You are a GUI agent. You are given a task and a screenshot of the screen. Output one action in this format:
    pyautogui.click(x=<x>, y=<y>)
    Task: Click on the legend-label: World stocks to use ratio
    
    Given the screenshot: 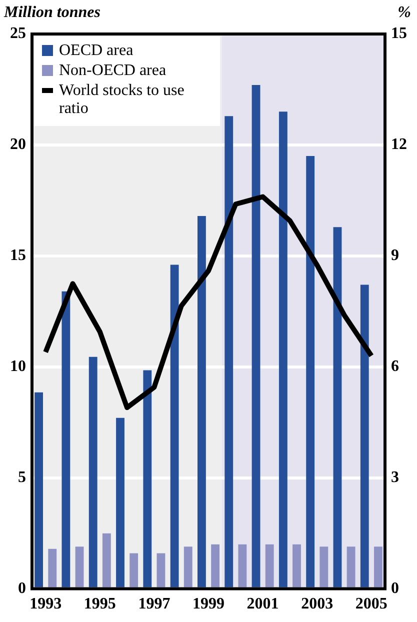 What is the action you would take?
    pyautogui.click(x=122, y=100)
    